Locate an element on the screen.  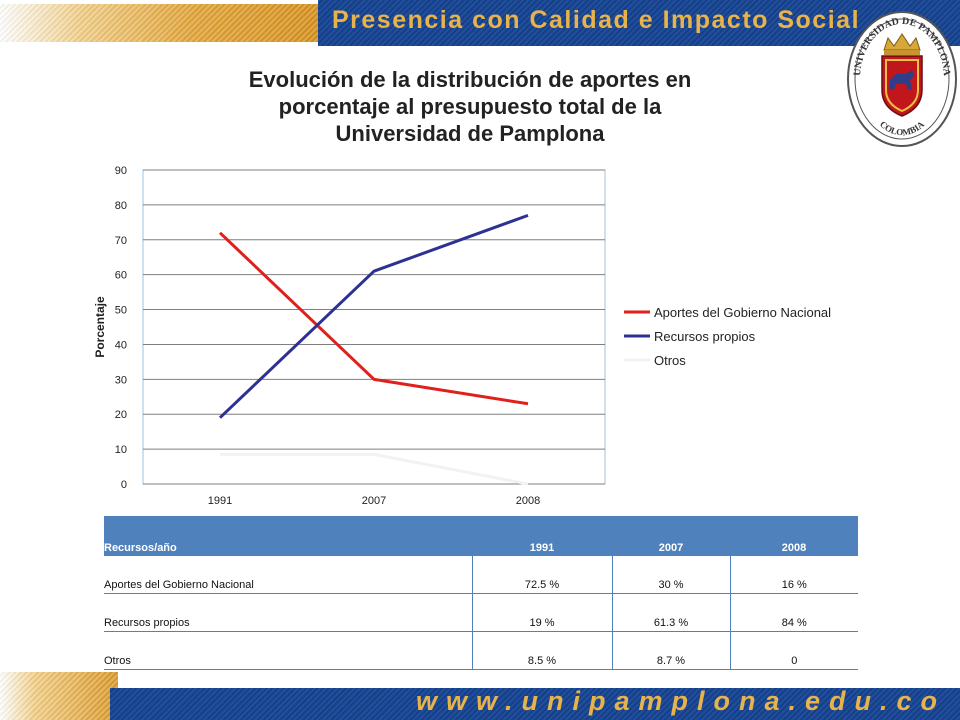
table-cell: Recursos propios is located at coordinates (288, 612).